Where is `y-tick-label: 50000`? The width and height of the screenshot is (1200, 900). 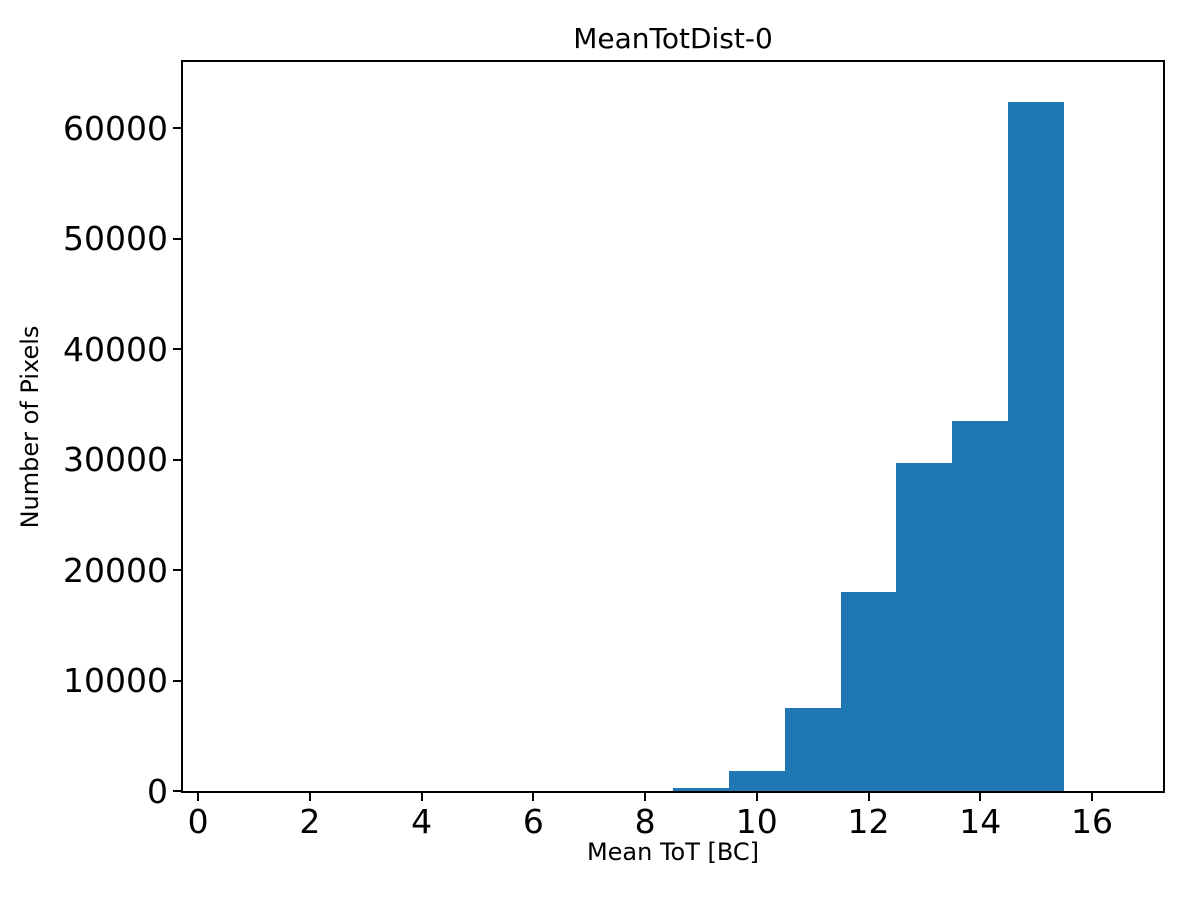 y-tick-label: 50000 is located at coordinates (115, 239).